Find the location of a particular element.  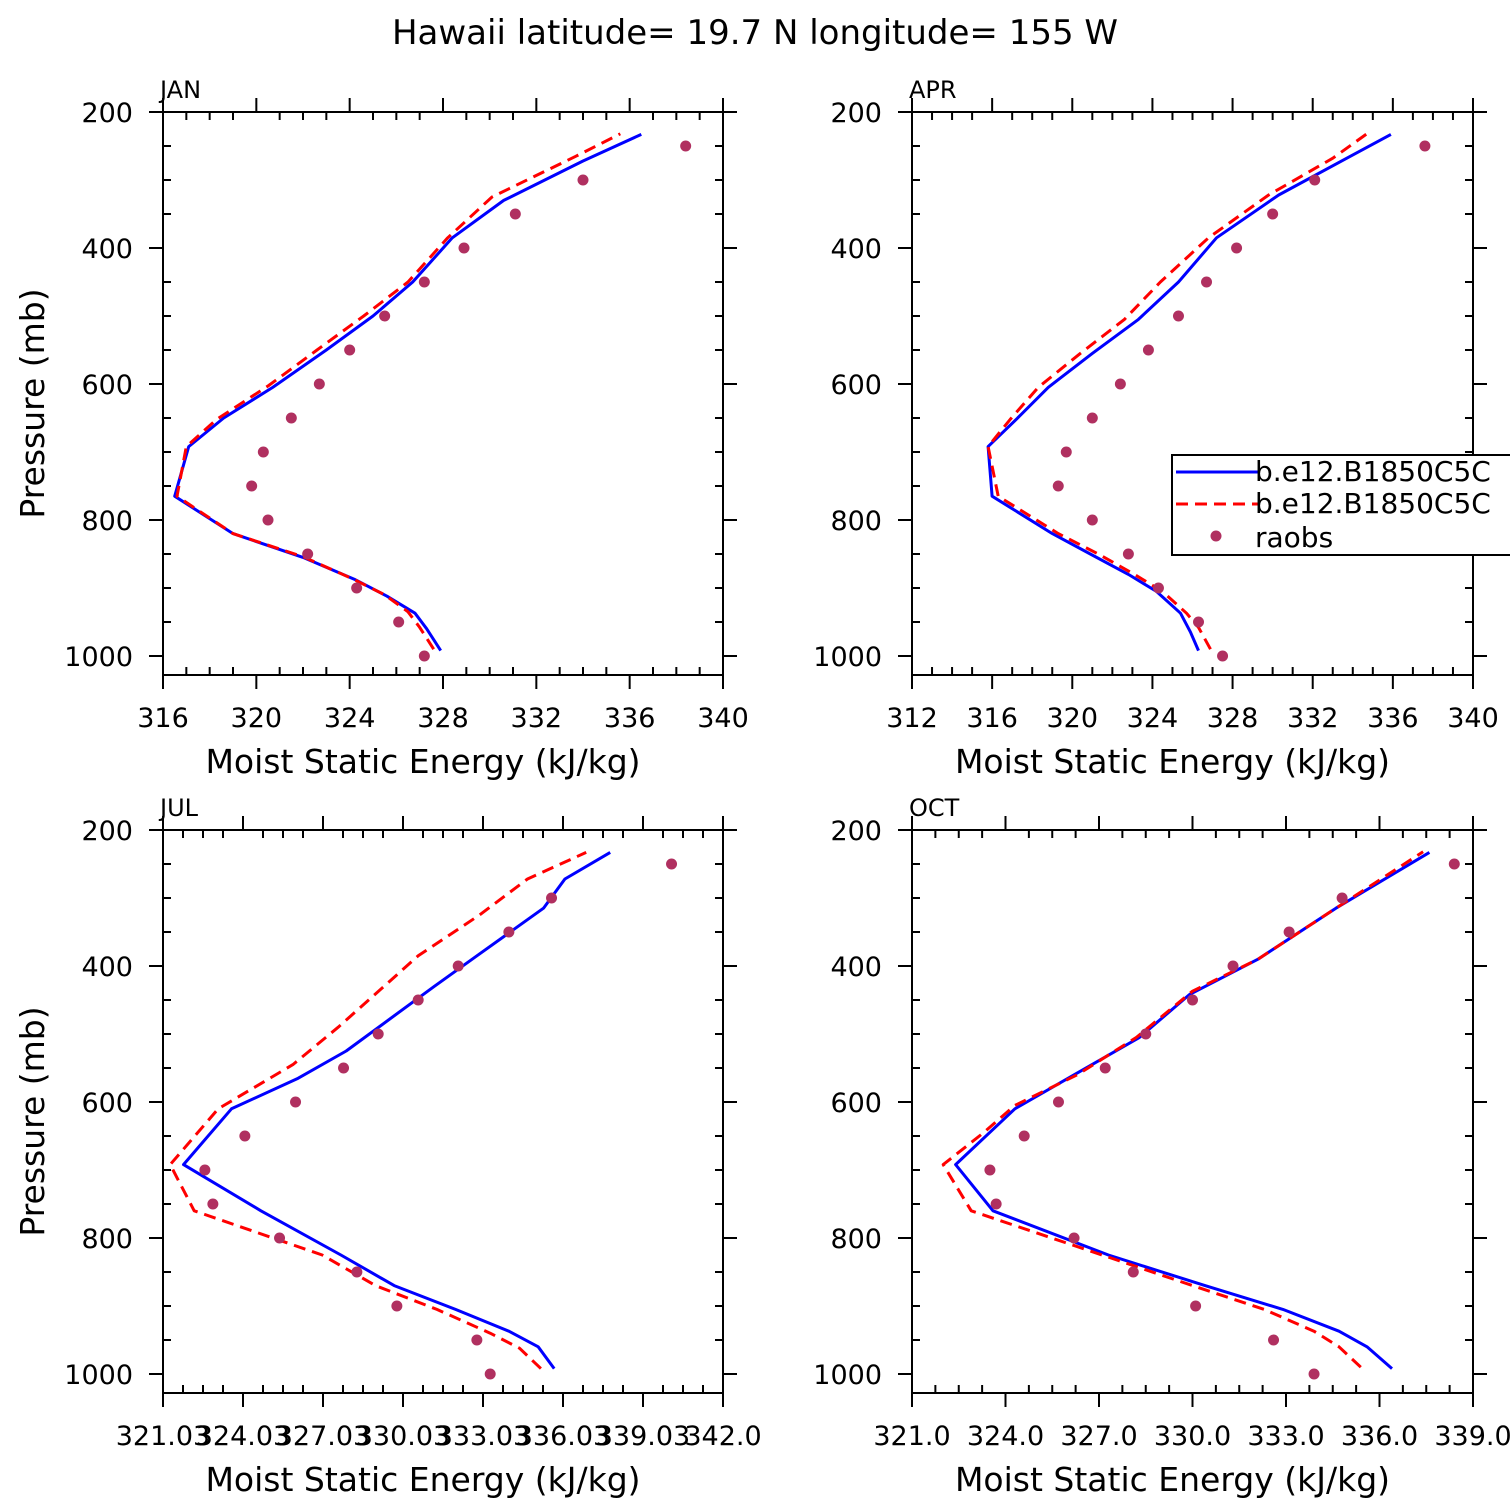

figure-title: Hawaii latitude= 19.7 N longitude= 155 W is located at coordinates (755, 33).